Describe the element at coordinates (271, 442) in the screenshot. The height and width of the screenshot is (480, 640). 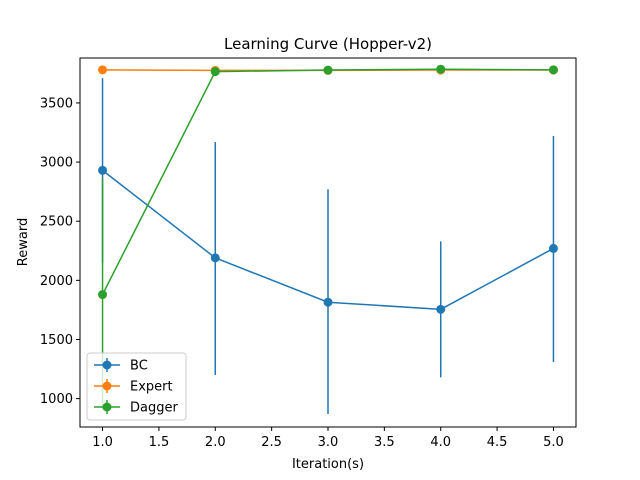
I see `x-tick-label: 2.5` at that location.